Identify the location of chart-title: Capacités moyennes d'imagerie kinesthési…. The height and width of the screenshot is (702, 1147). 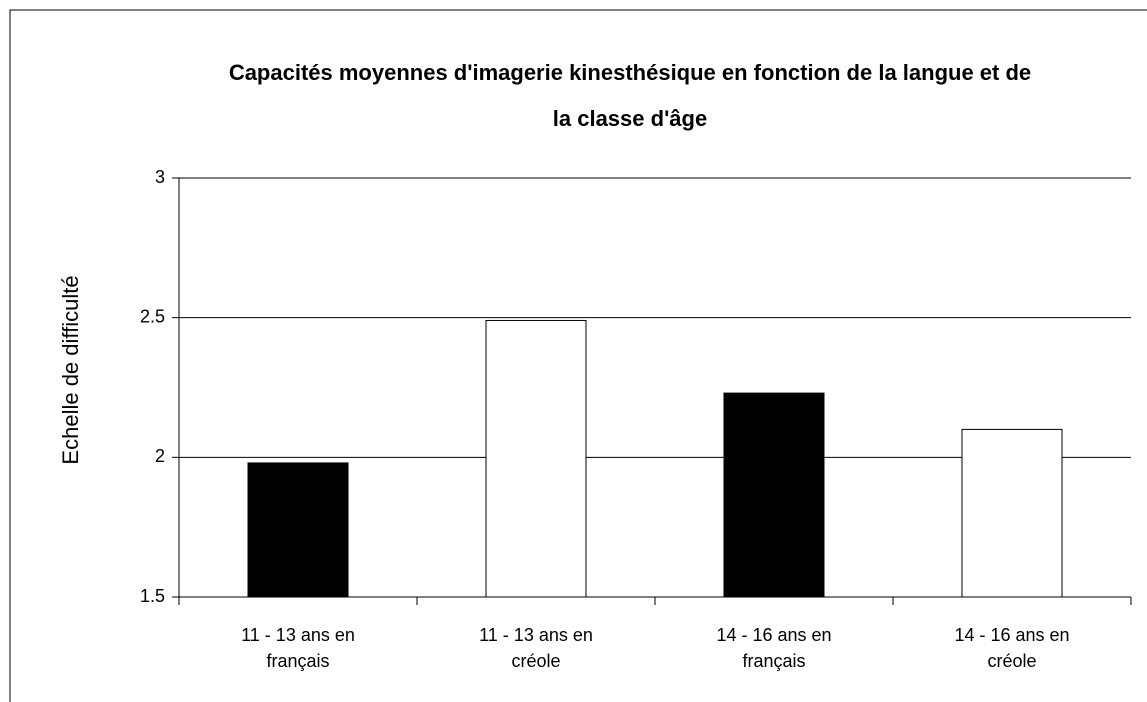
(630, 95).